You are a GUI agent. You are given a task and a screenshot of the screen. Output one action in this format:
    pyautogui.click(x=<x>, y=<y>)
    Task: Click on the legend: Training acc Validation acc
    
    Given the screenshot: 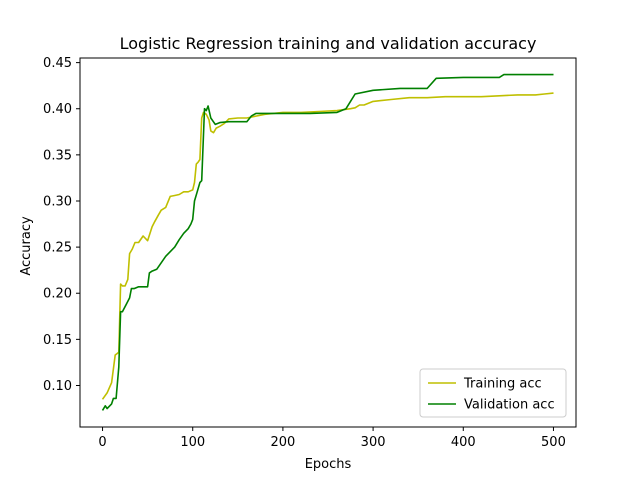 What is the action you would take?
    pyautogui.click(x=493, y=393)
    